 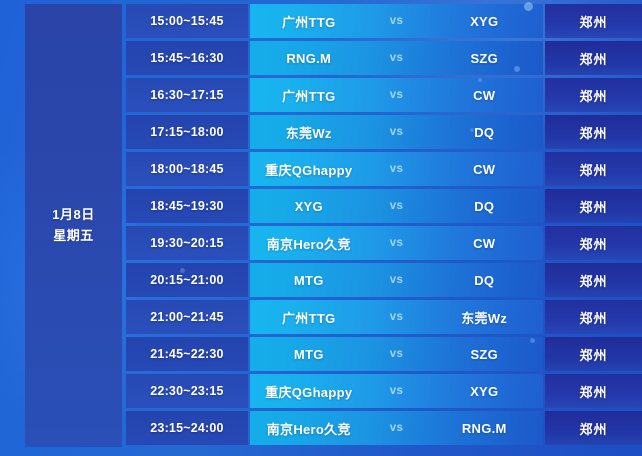 I want to click on match-teams-cell: XYG vs DQ, so click(x=396, y=206).